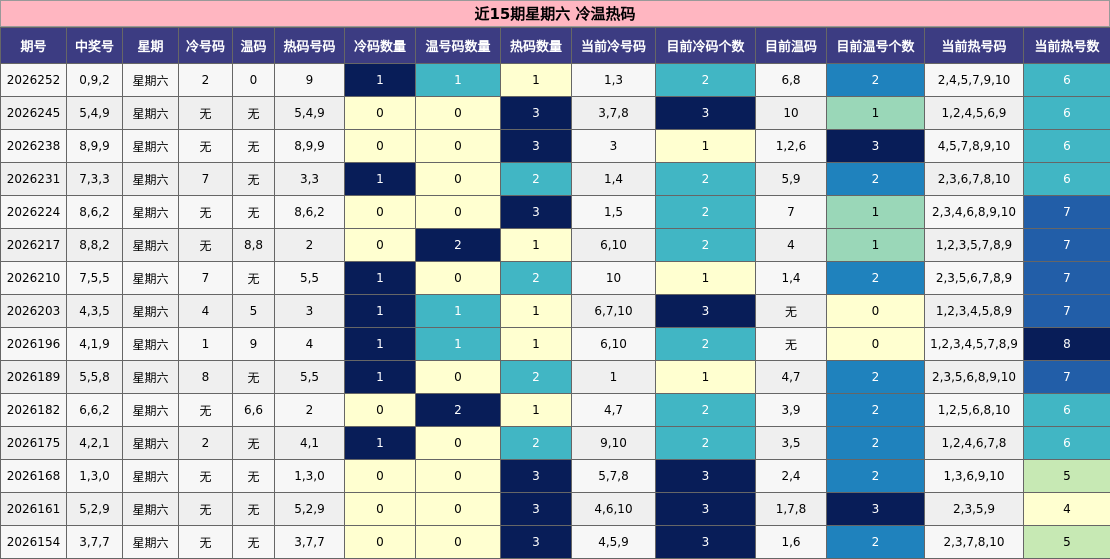 The height and width of the screenshot is (559, 1110). Describe the element at coordinates (706, 46) in the screenshot. I see `header-current-cold-count: 目前冷码个数` at that location.